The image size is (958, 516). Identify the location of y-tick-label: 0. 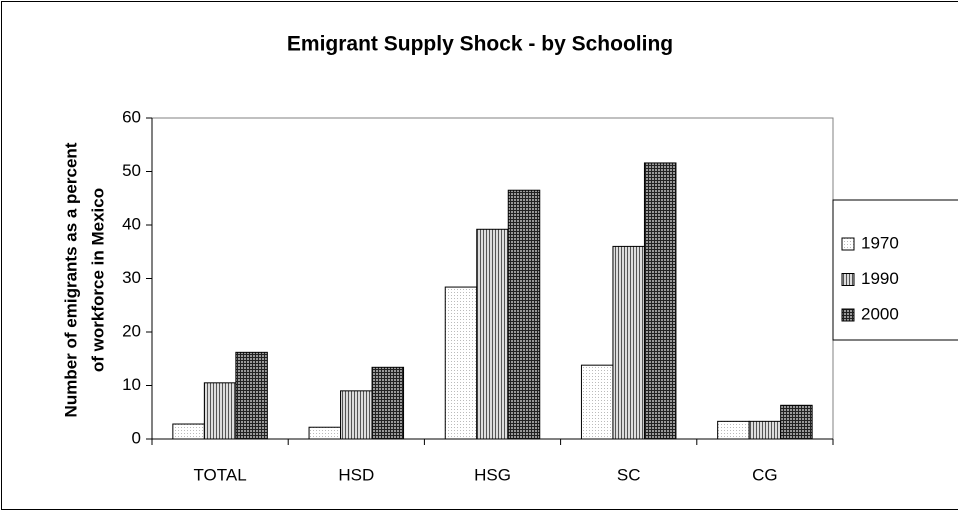
(136, 437).